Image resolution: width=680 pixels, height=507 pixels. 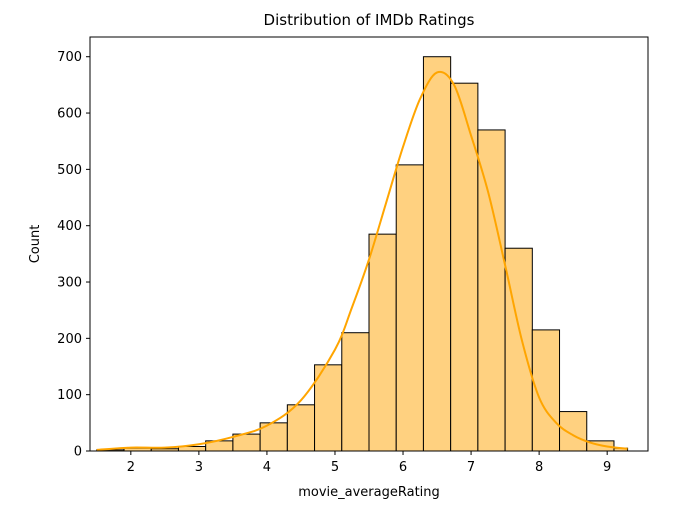 I want to click on y-tick-label: 100, so click(x=69, y=395).